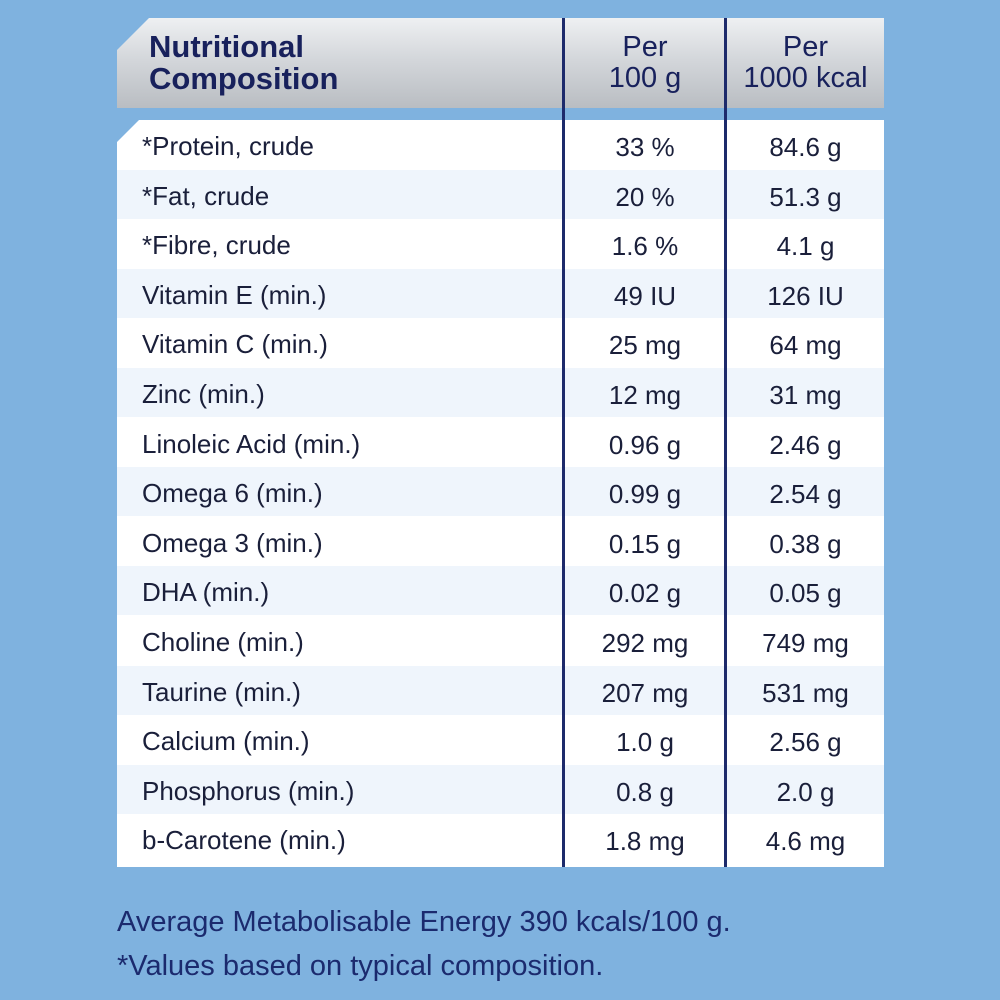  Describe the element at coordinates (645, 78) in the screenshot. I see `column-header-per-100g-line-2: 100 g` at that location.